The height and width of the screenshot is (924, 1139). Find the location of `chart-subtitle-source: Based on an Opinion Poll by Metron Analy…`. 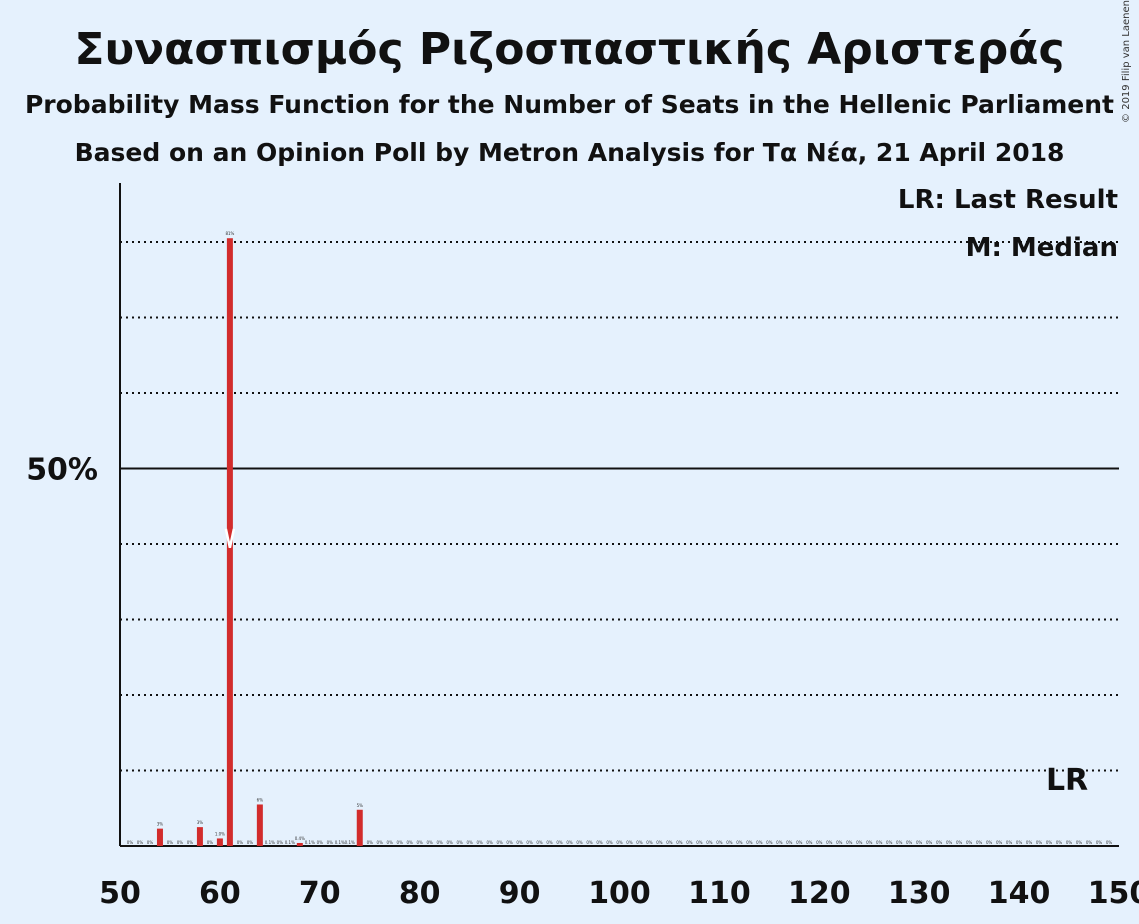

chart-subtitle-source: Based on an Opinion Poll by Metron Analy… is located at coordinates (569, 152).